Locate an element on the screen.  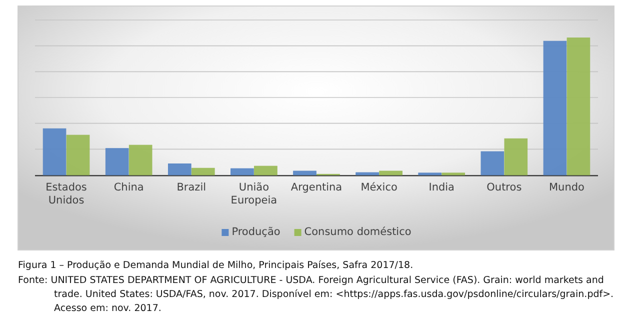
x-tick-label: China is located at coordinates (129, 187).